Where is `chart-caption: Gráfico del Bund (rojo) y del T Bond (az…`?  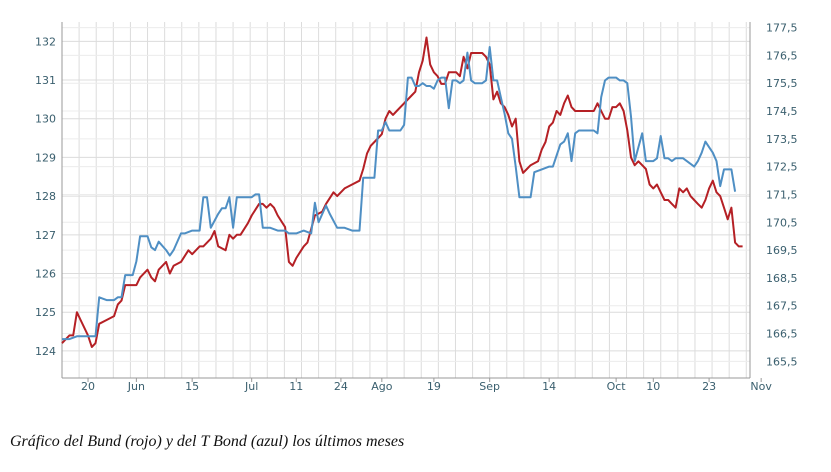
chart-caption: Gráfico del Bund (rojo) y del T Bond (az… is located at coordinates (207, 441).